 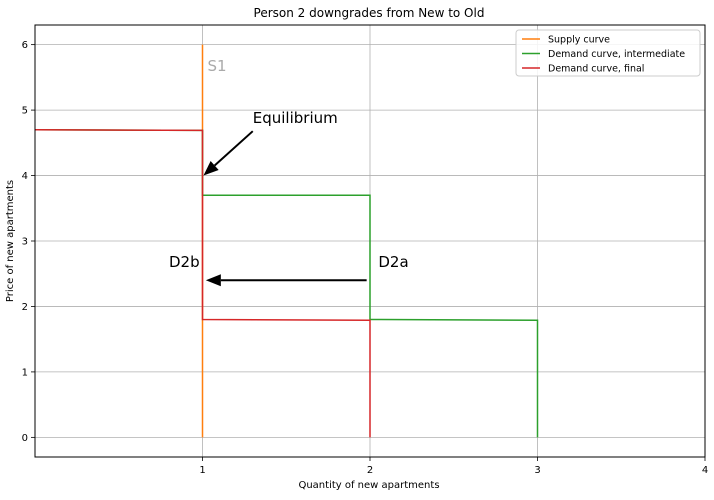 I want to click on y-tick-label: 4, so click(x=25, y=176).